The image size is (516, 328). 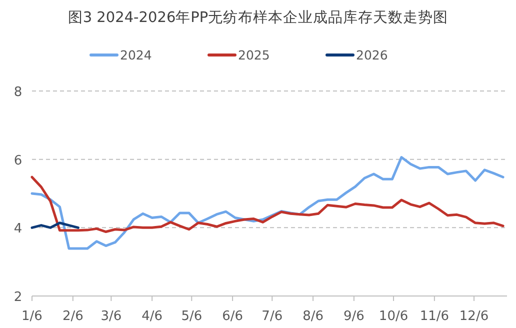 I want to click on x-tick-label: 9/6, so click(x=353, y=316).